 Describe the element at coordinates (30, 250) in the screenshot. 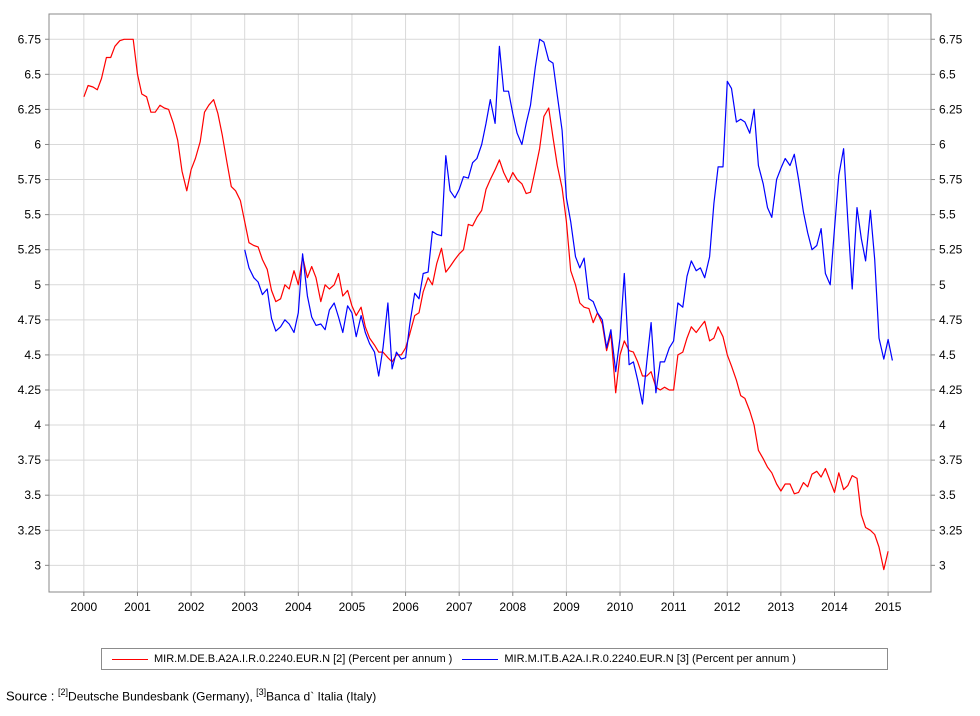

I see `y-tick-label-left: 5.25` at that location.